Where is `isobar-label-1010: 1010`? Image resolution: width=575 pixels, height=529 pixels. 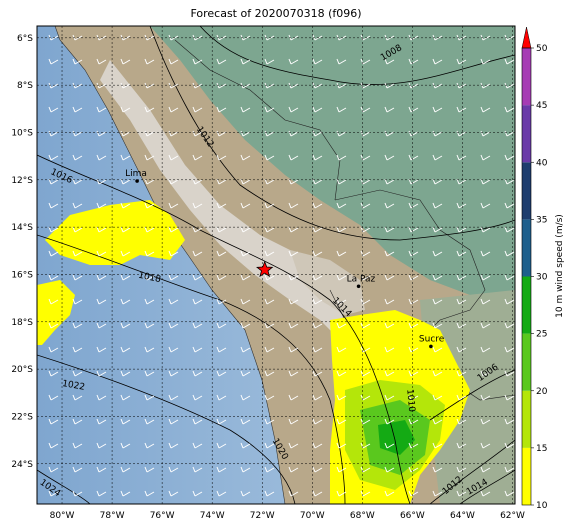 isobar-label-1010: 1010 is located at coordinates (410, 401).